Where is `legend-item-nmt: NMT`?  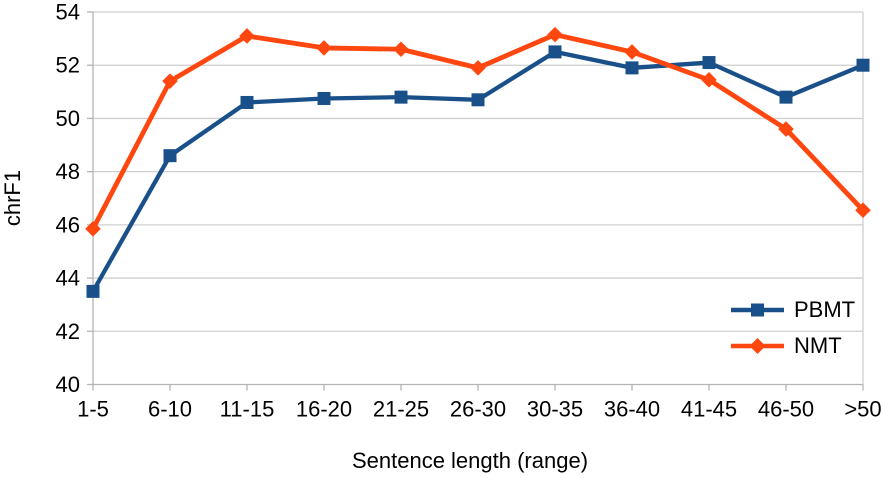 legend-item-nmt: NMT is located at coordinates (792, 346).